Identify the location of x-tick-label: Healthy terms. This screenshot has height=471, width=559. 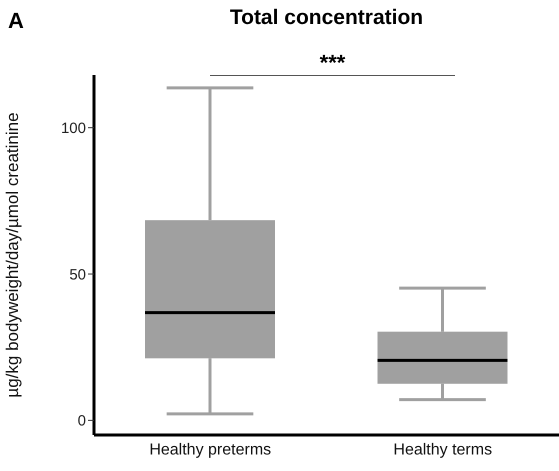
(442, 449).